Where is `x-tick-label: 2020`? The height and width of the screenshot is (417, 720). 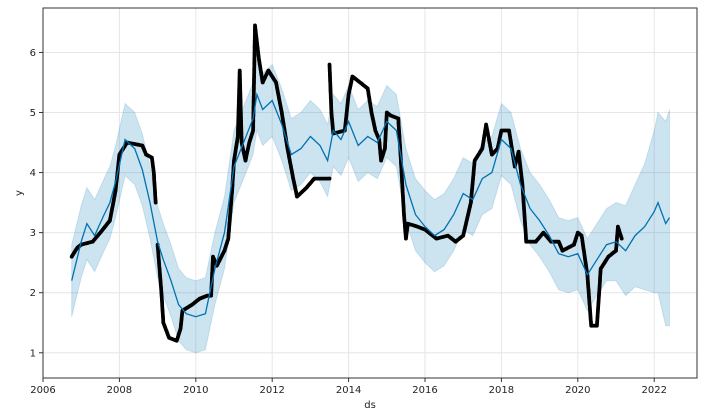
x-tick-label: 2020 is located at coordinates (577, 390).